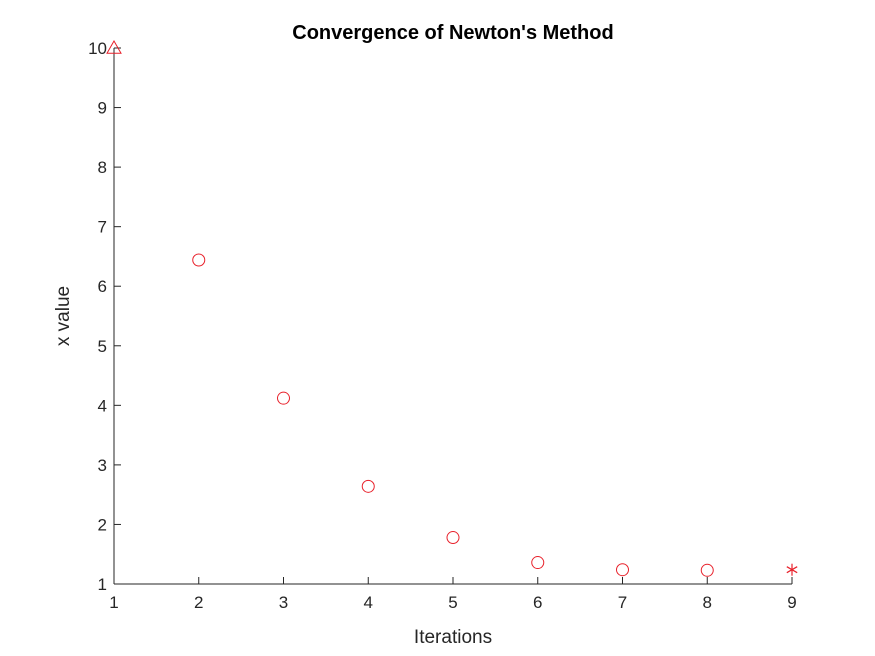 The image size is (875, 656). I want to click on y-tick-label: 7, so click(102, 227).